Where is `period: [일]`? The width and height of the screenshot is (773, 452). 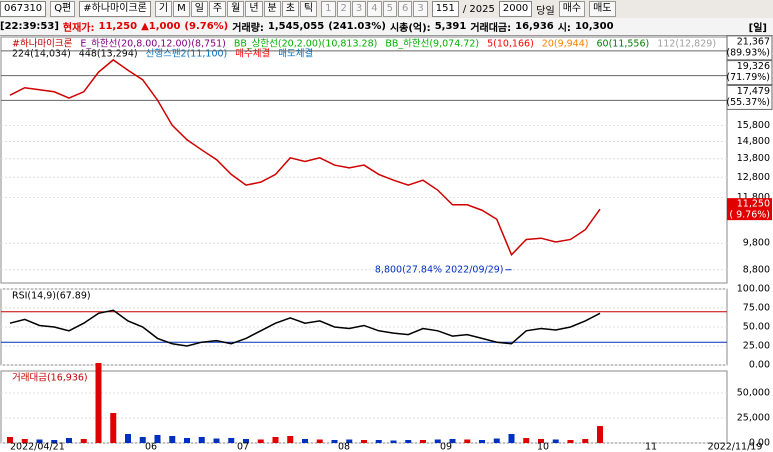 period: [일] is located at coordinates (757, 28).